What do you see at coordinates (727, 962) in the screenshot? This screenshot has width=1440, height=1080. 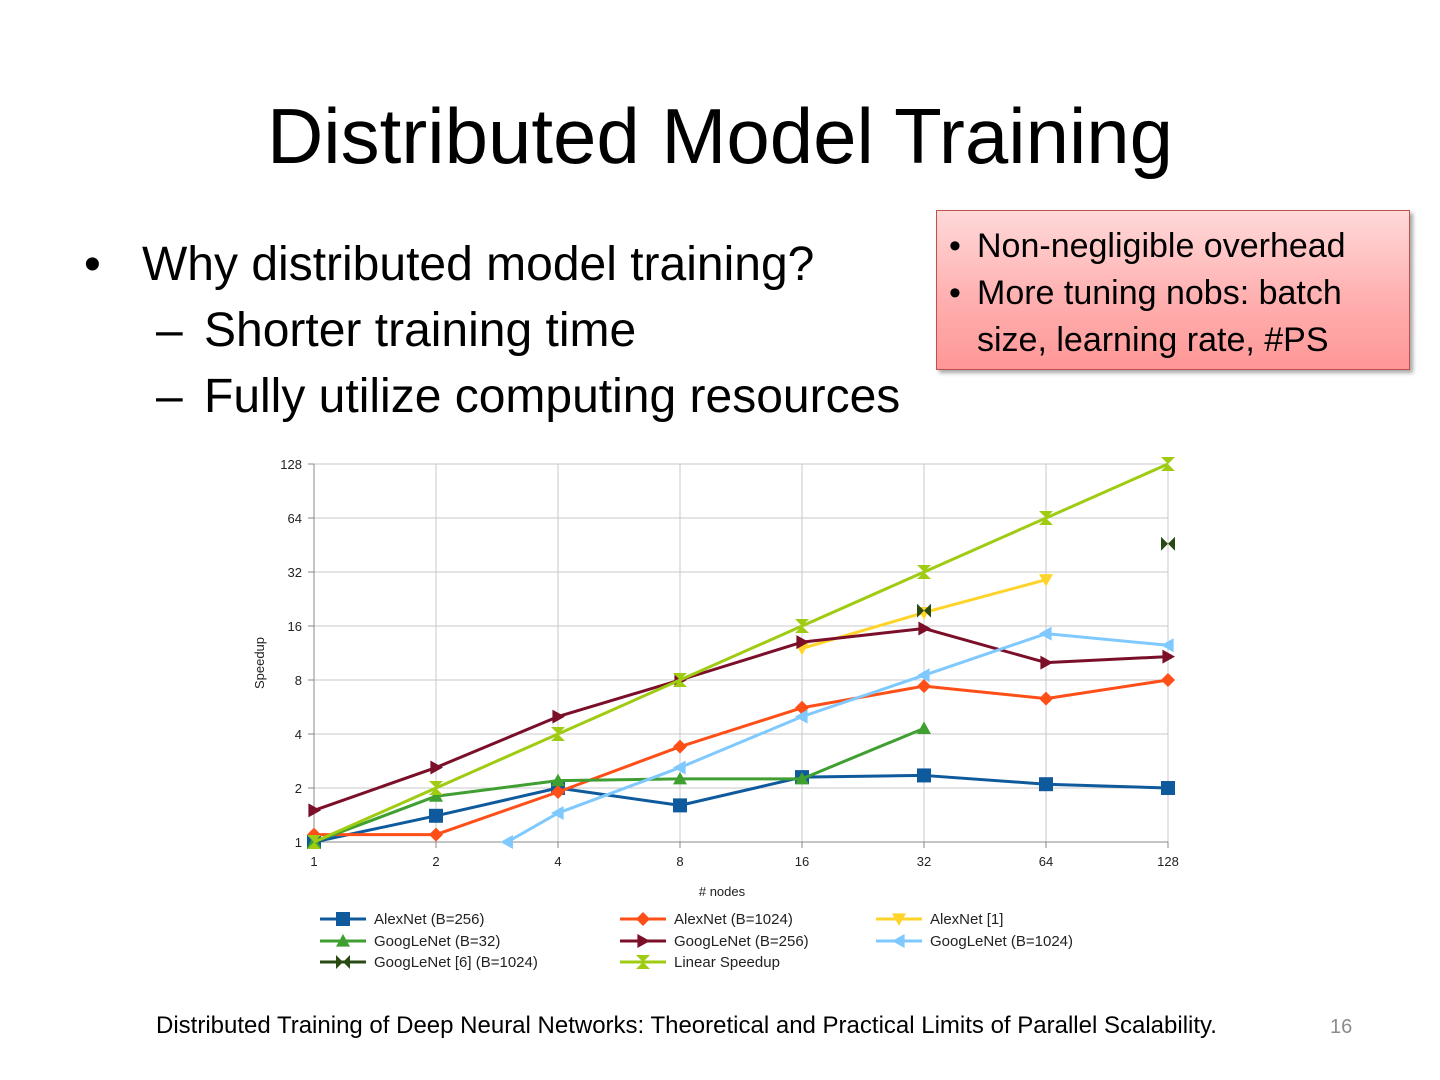 I see `legend-label: Linear Speedup` at bounding box center [727, 962].